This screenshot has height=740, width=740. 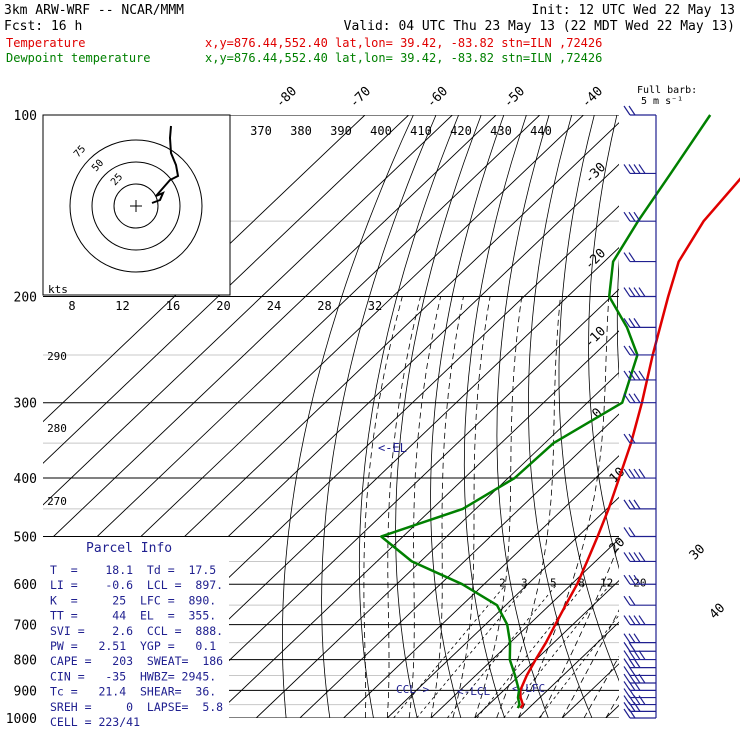 I want to click on theta-label-270: 270, so click(x=57, y=501).